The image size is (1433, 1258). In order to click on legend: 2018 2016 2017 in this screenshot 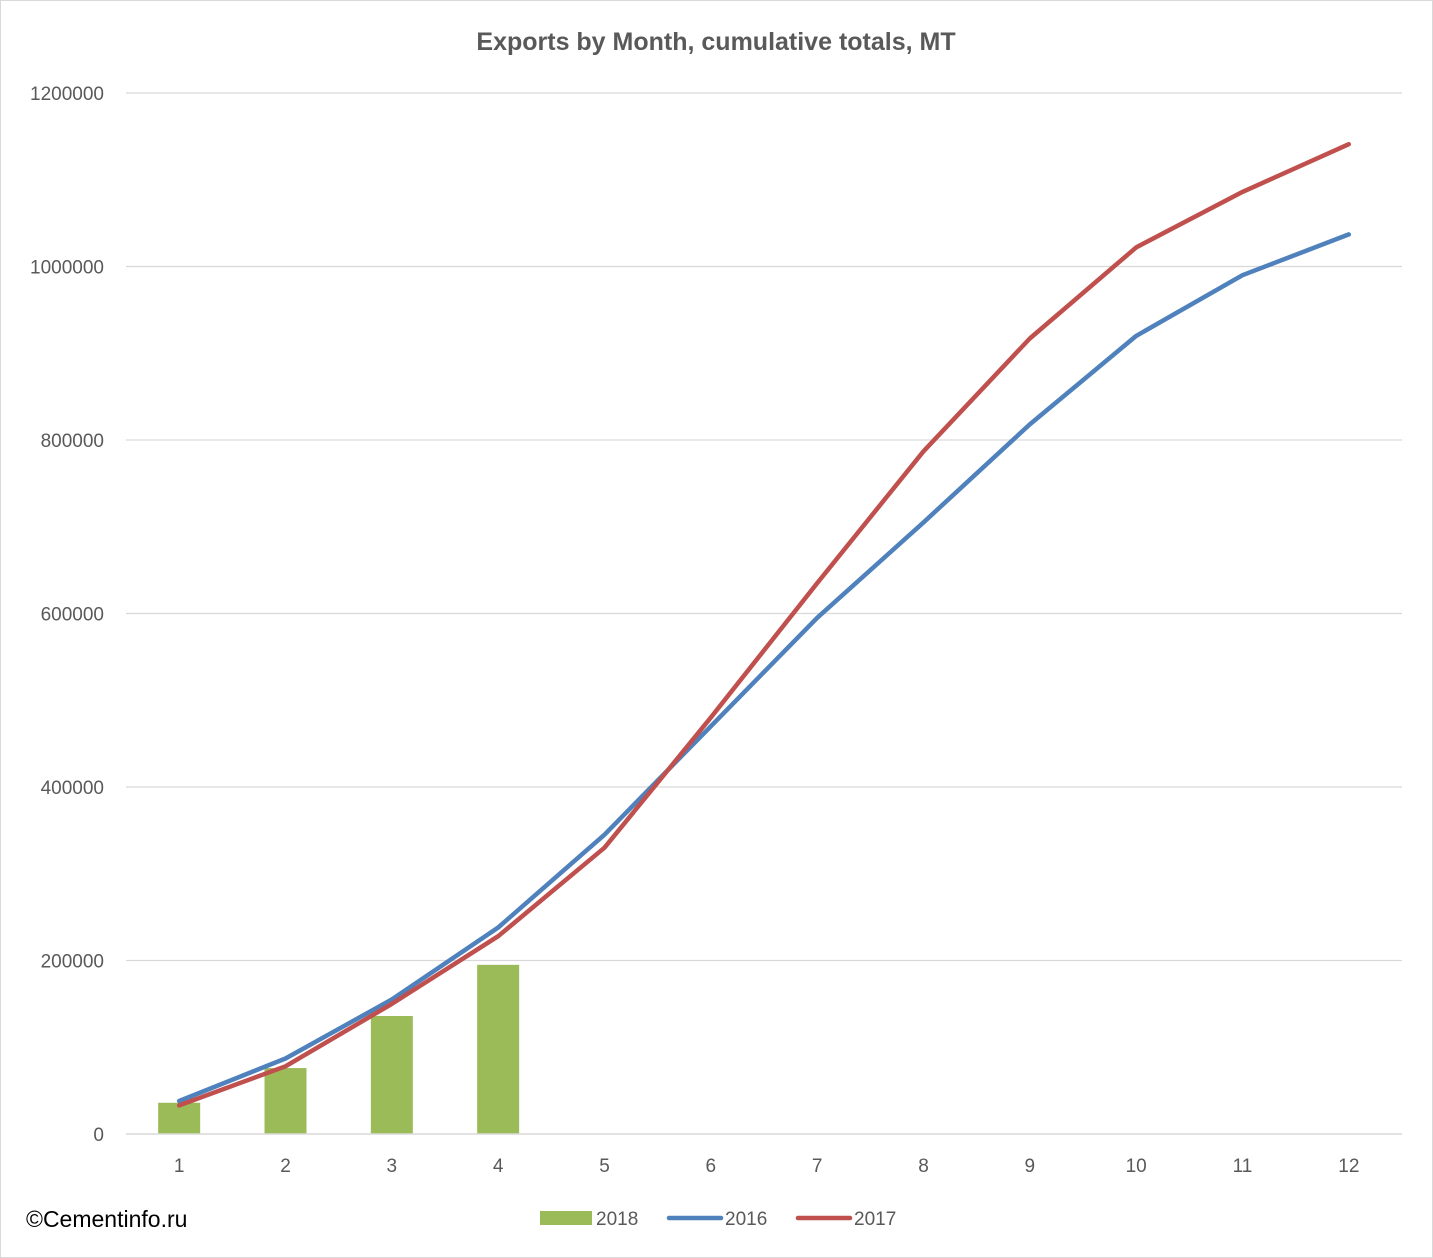, I will do `click(718, 1219)`.